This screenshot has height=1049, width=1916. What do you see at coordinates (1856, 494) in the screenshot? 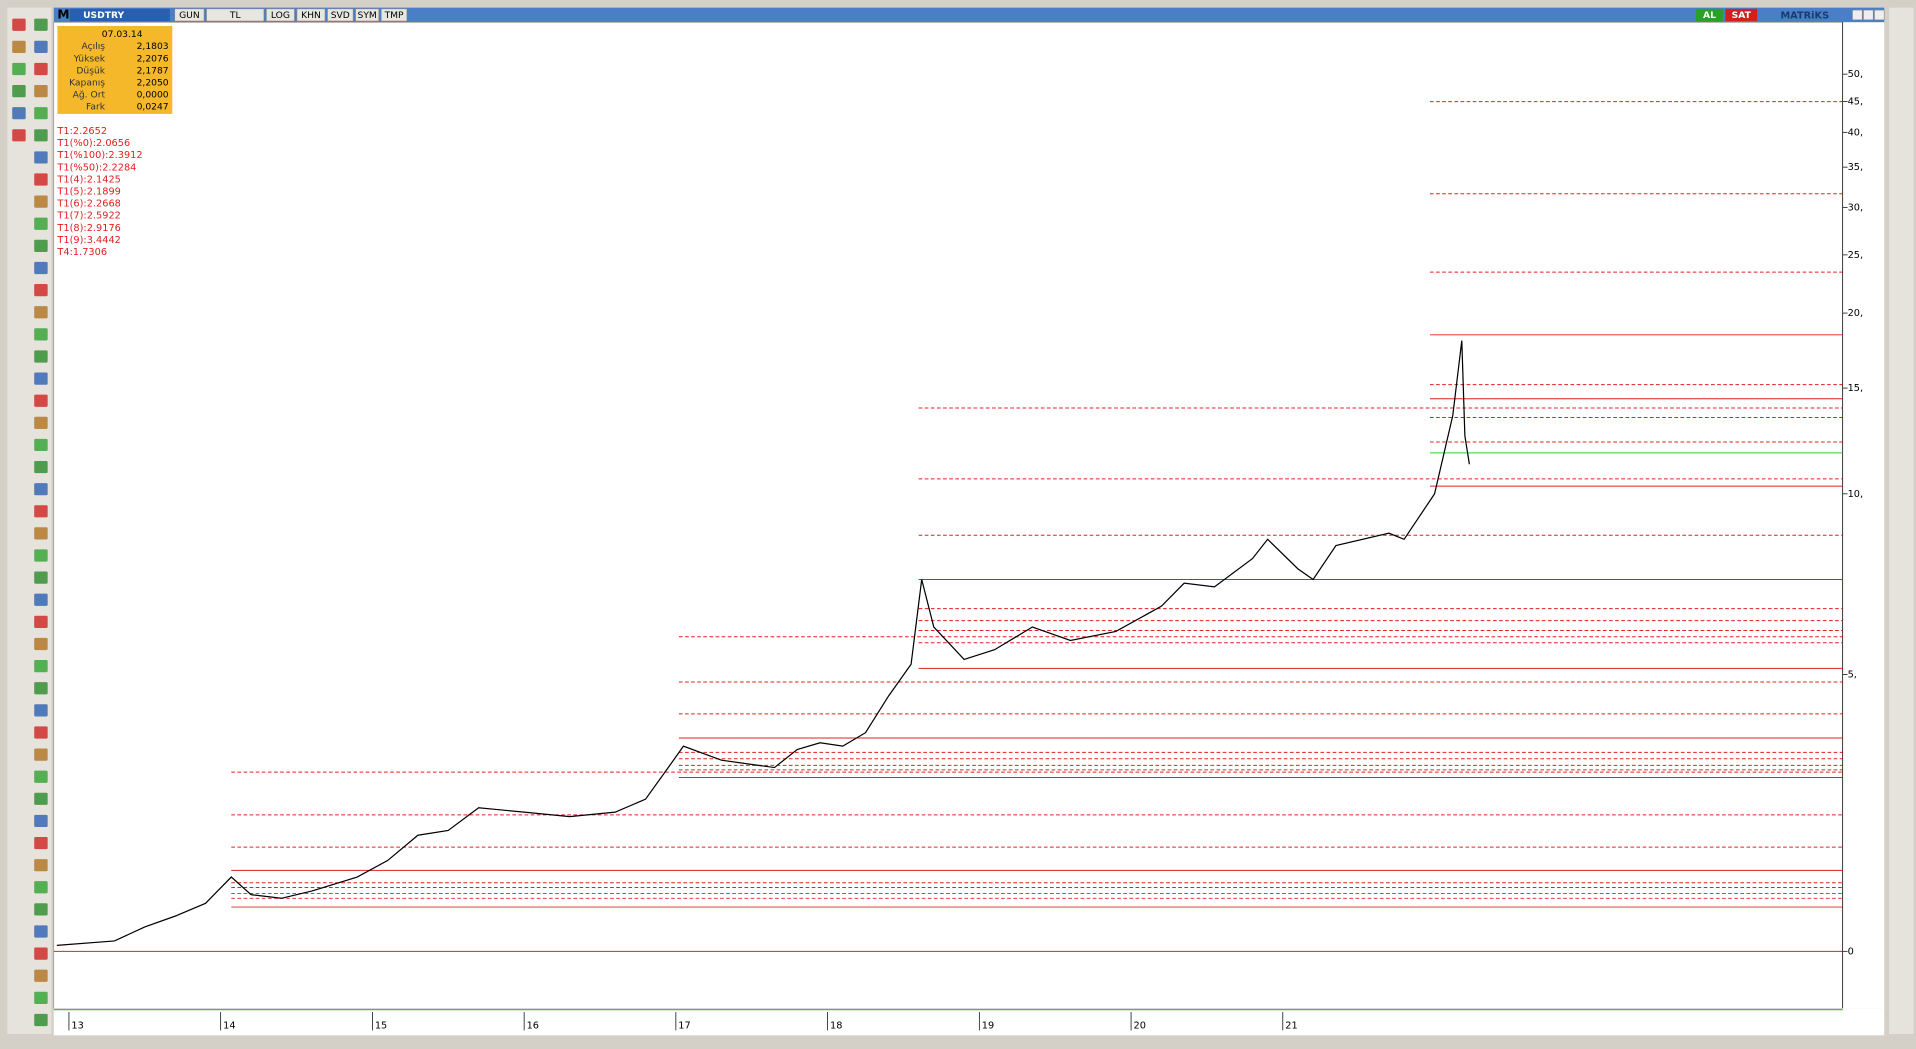
I see `y-tick-label: 10,` at bounding box center [1856, 494].